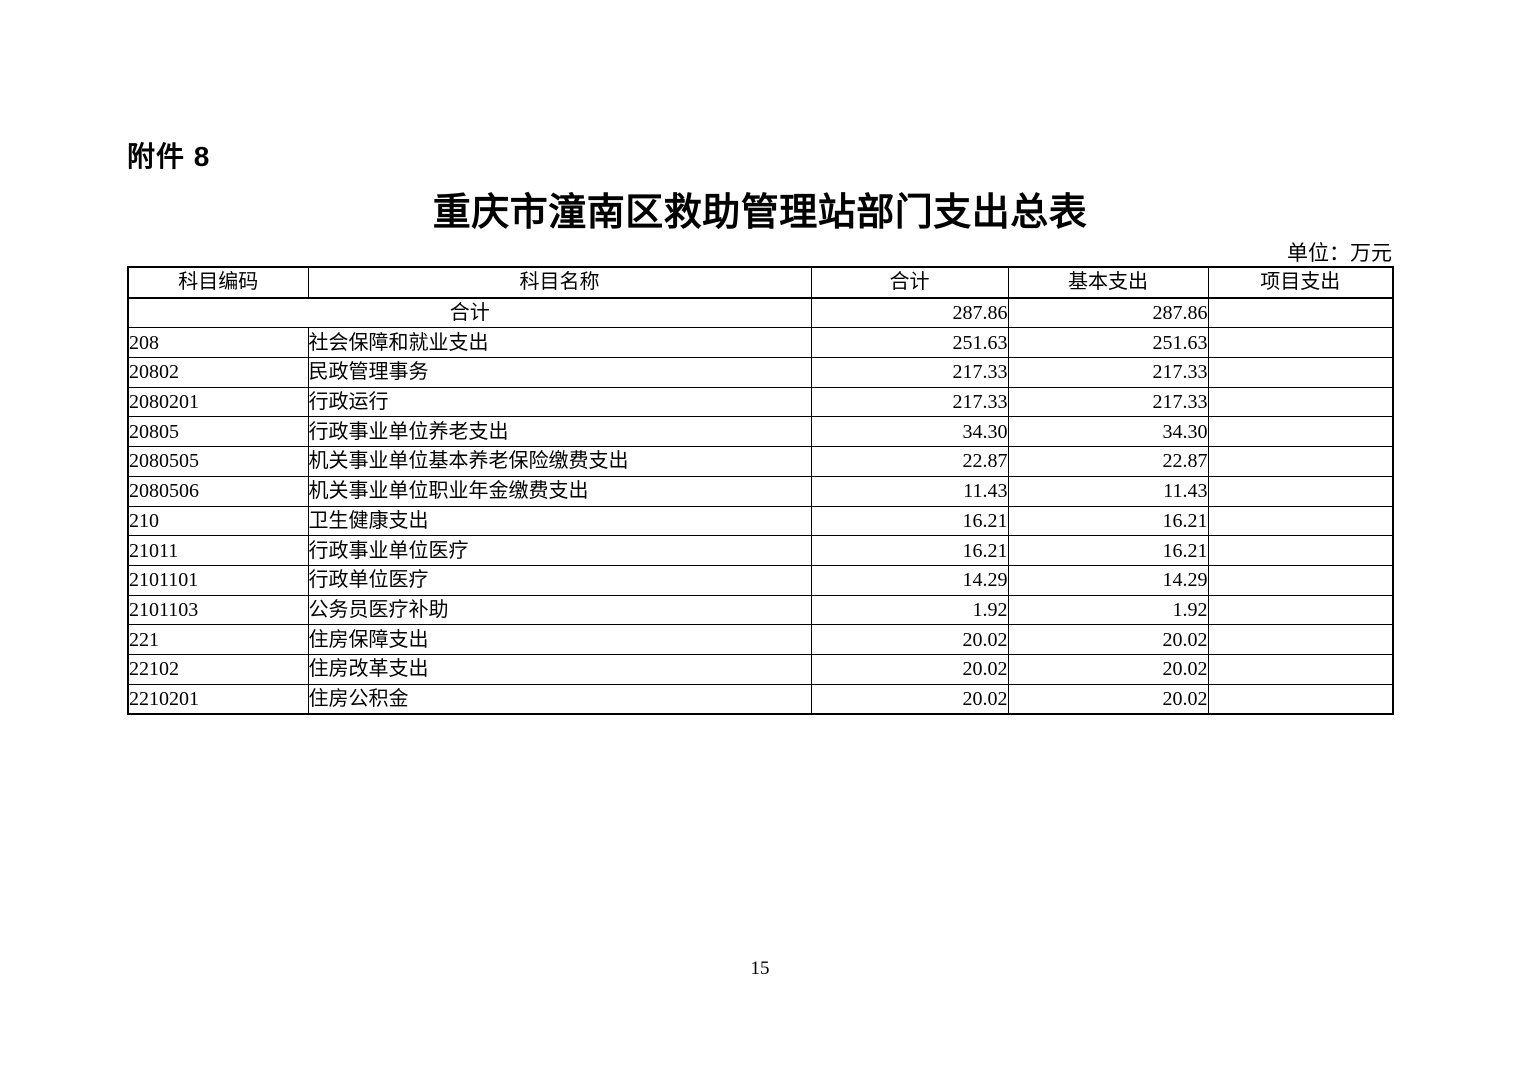 Image resolution: width=1520 pixels, height=1074 pixels. Describe the element at coordinates (218, 699) in the screenshot. I see `cell-code: 2210201` at that location.